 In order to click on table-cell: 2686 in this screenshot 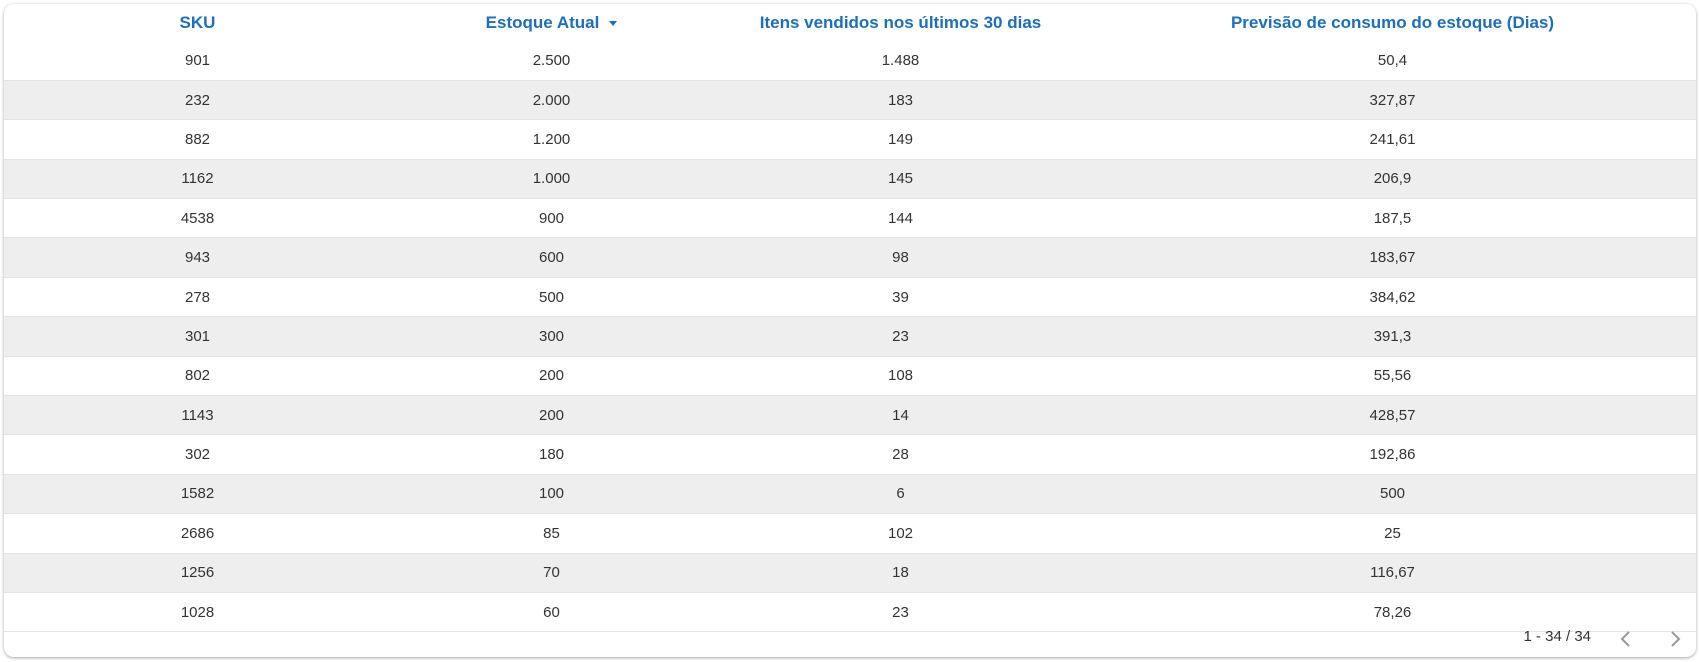, I will do `click(197, 533)`.